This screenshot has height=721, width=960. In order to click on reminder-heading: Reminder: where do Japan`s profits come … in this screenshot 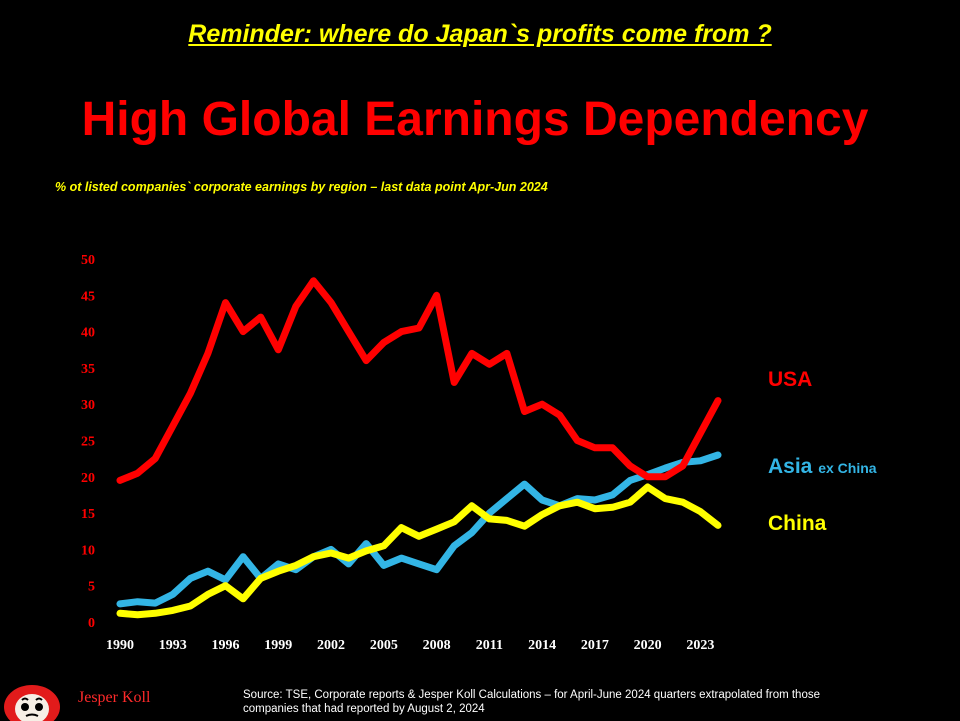, I will do `click(480, 34)`.